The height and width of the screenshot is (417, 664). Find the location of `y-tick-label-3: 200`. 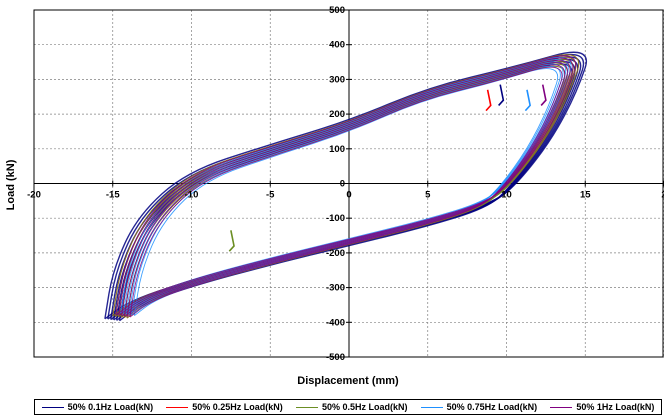

y-tick-label-3: 200 is located at coordinates (337, 114).